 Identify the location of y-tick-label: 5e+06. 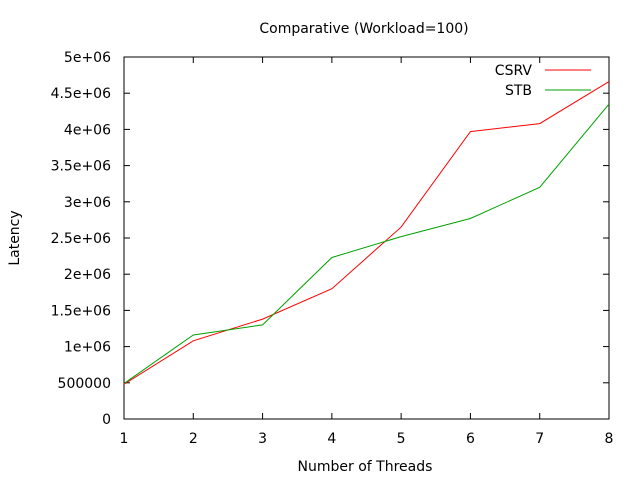
(87, 58).